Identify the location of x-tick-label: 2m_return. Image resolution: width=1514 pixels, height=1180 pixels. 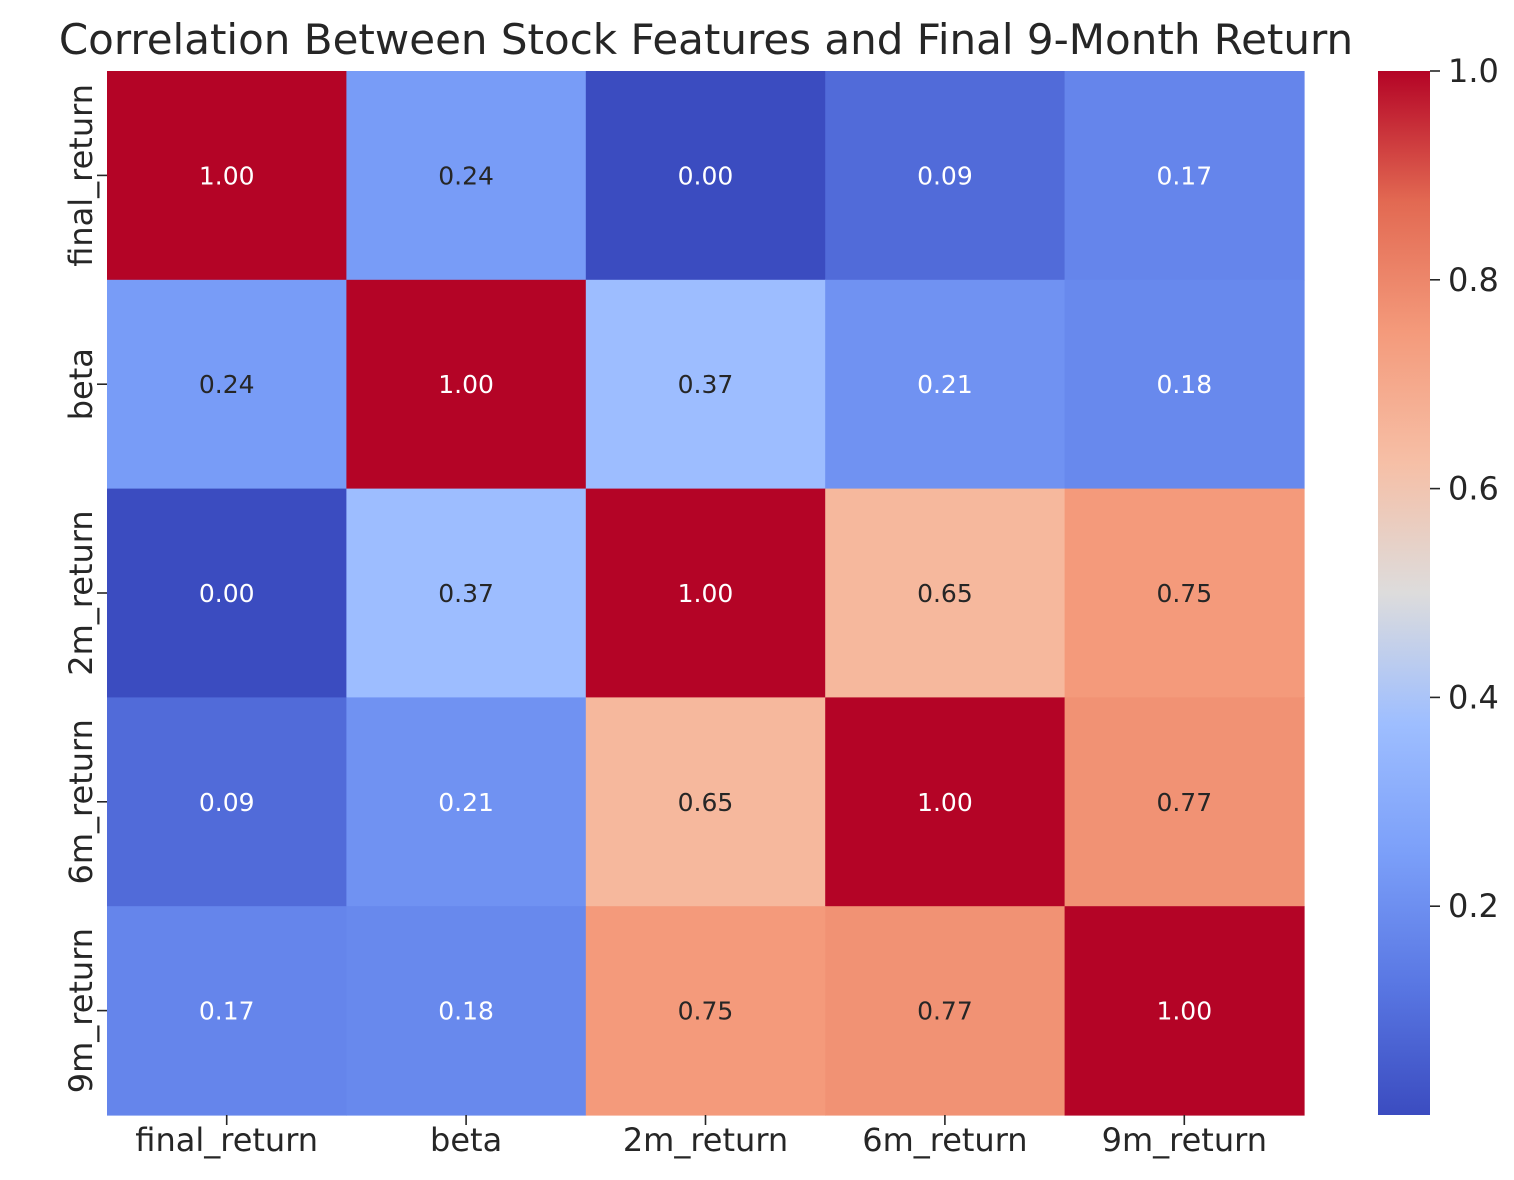
(705, 1140).